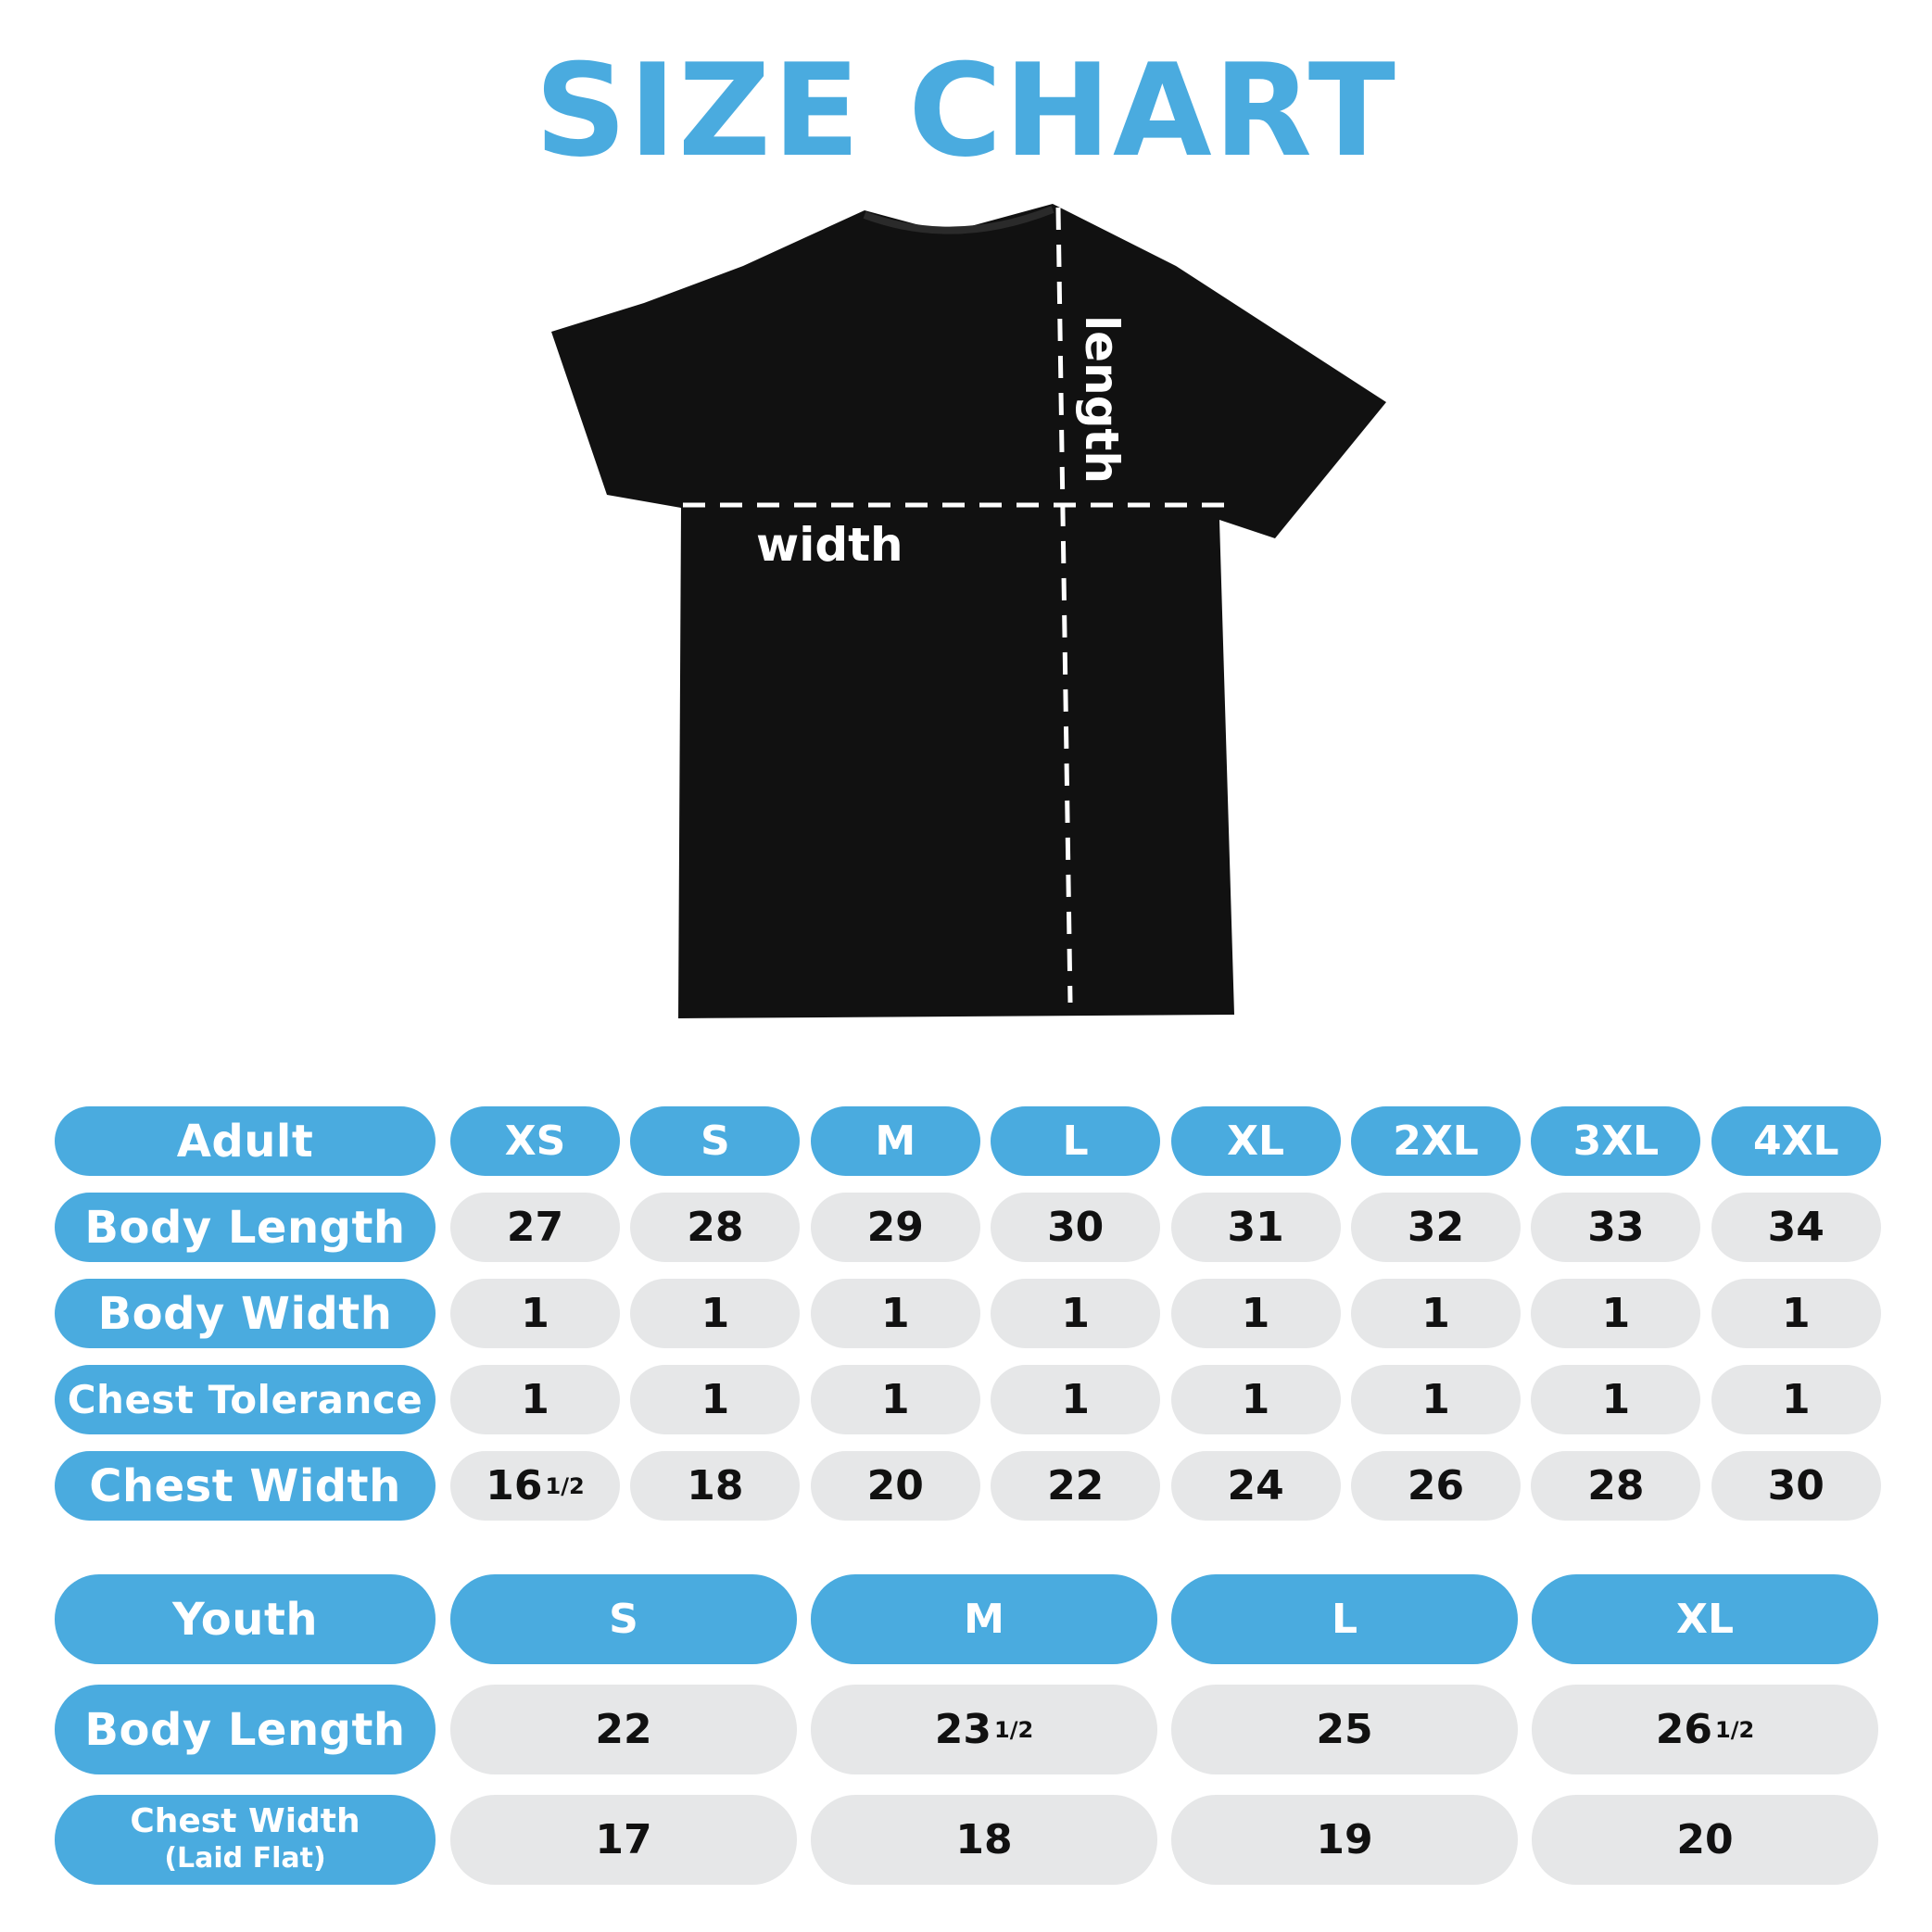 Image resolution: width=1932 pixels, height=1932 pixels. I want to click on youth-size-header-s: S, so click(623, 1619).